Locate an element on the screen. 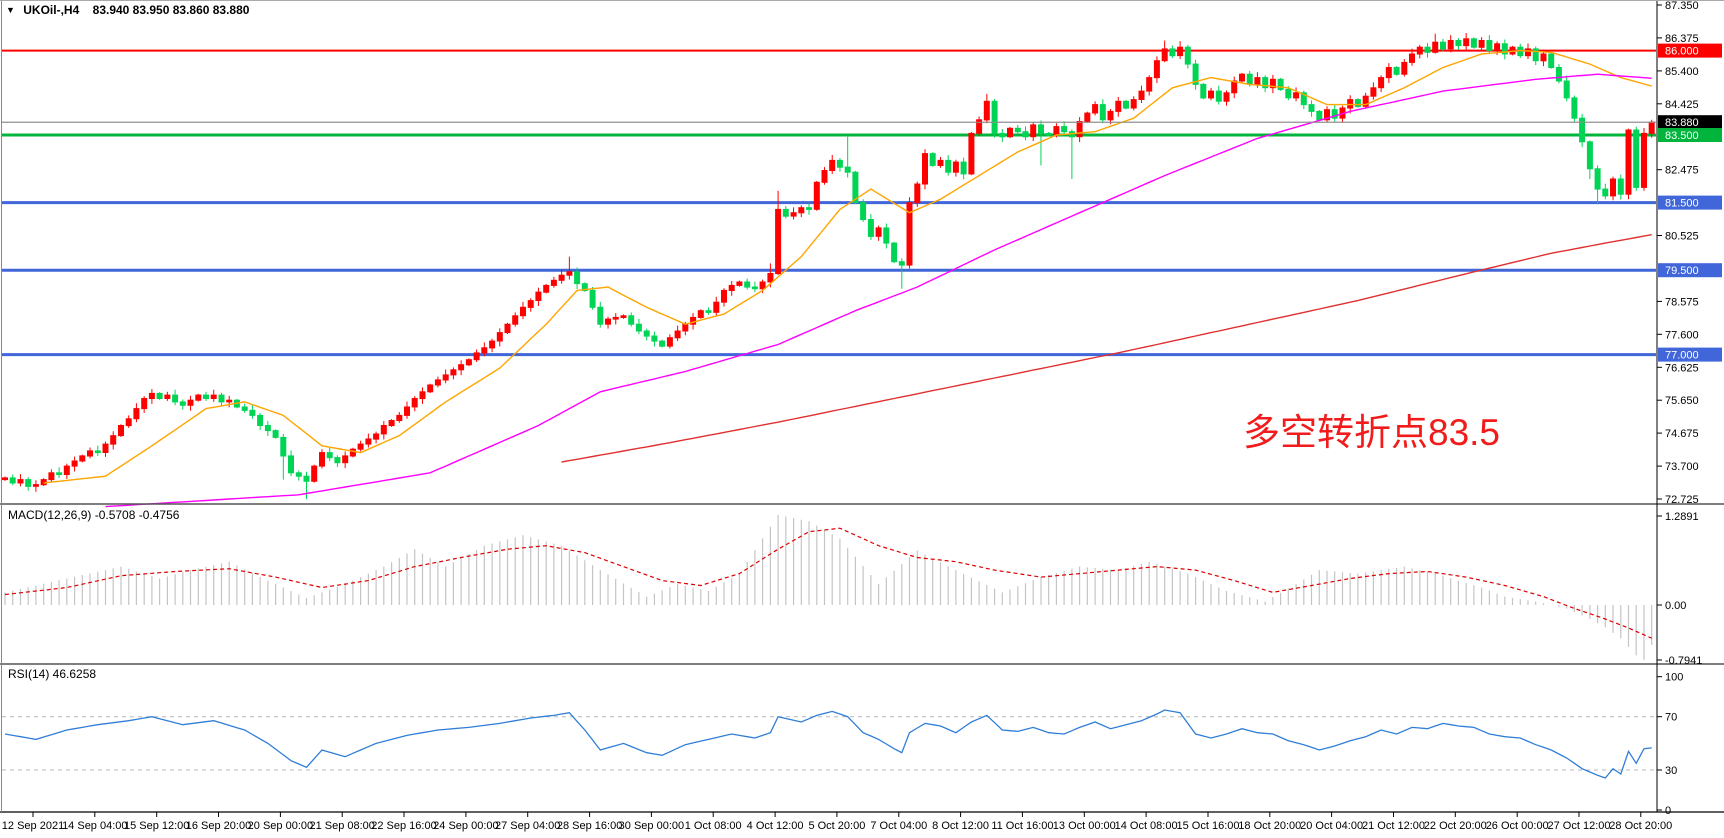 The image size is (1724, 838). indicator-axes: 1.2891 0.00 -0.7941 100 70 30 0 is located at coordinates (1679, 664).